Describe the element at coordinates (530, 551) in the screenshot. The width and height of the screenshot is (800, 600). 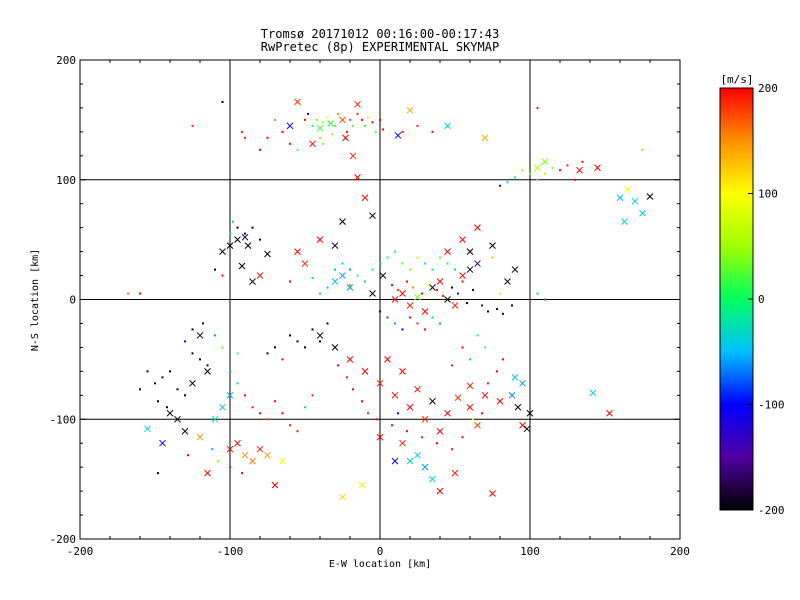
I see `x-tick-label: 100` at that location.